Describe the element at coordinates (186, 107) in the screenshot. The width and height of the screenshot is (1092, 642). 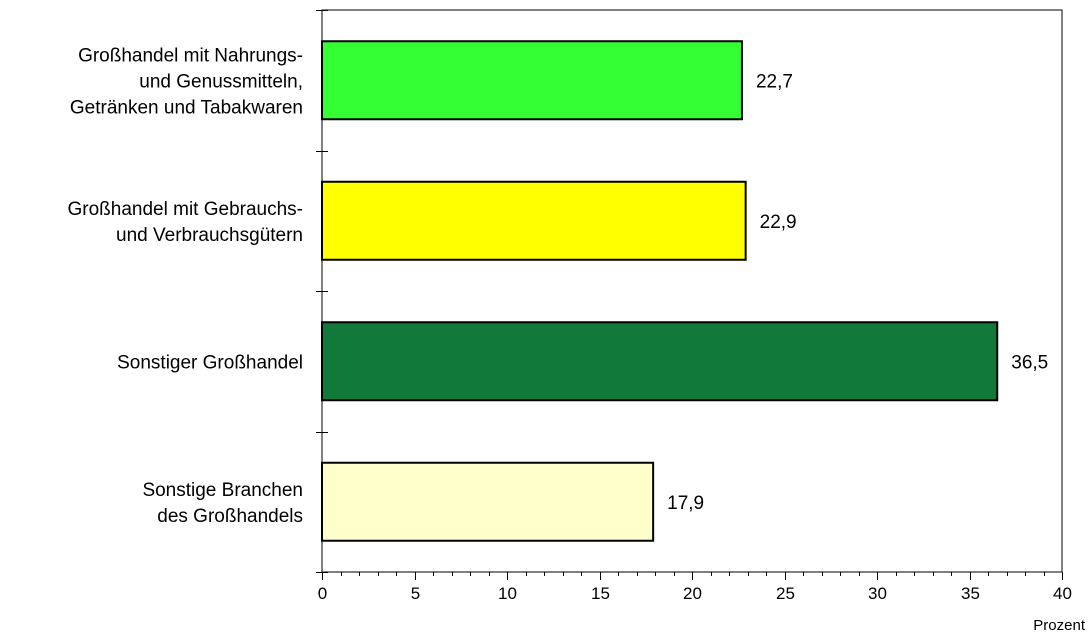
I see `y-category-label: Getränken und Tabakwaren` at that location.